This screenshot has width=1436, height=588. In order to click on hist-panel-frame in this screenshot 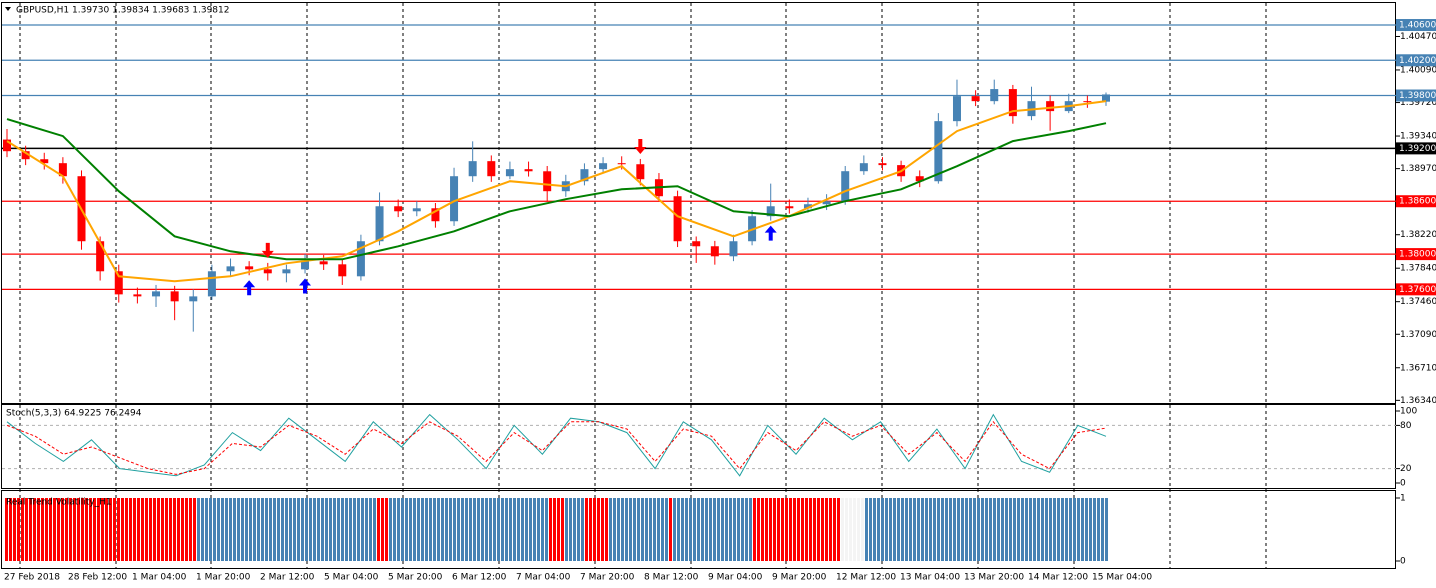, I will do `click(698, 529)`.